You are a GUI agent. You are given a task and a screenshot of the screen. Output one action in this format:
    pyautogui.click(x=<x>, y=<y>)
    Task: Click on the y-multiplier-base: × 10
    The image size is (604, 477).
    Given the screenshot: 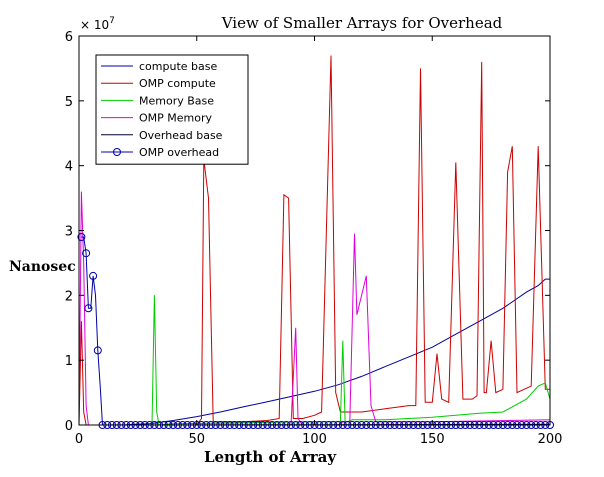 What is the action you would take?
    pyautogui.click(x=94, y=25)
    